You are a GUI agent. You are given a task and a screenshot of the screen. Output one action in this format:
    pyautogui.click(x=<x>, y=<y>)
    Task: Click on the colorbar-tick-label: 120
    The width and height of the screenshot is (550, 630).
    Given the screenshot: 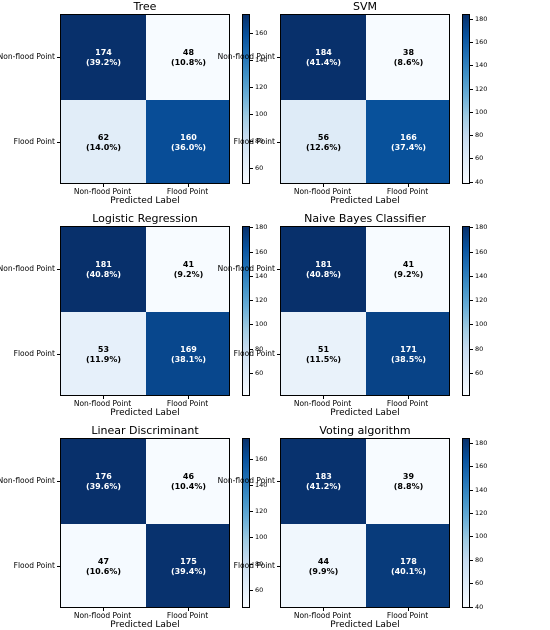 What is the action you would take?
    pyautogui.click(x=261, y=300)
    